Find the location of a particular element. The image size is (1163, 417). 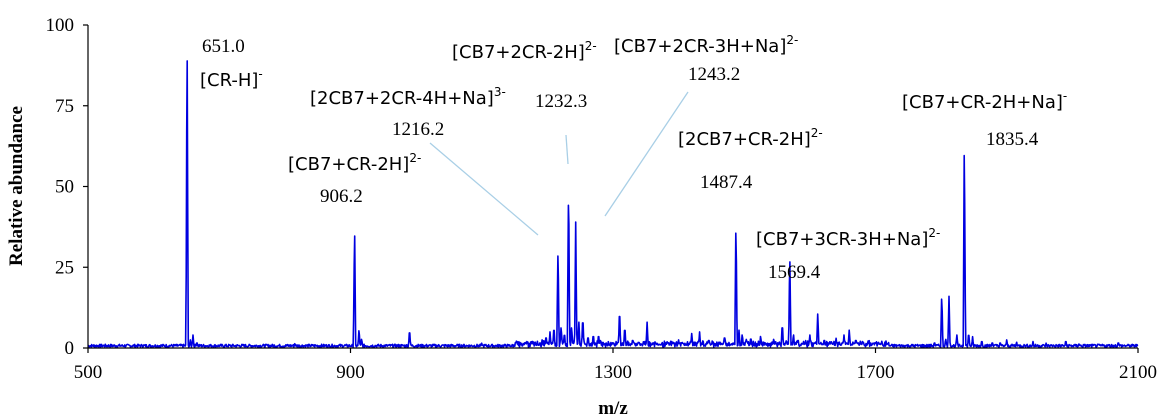

peak-ion-label: [2CB7+CR-2H]2- is located at coordinates (750, 138).